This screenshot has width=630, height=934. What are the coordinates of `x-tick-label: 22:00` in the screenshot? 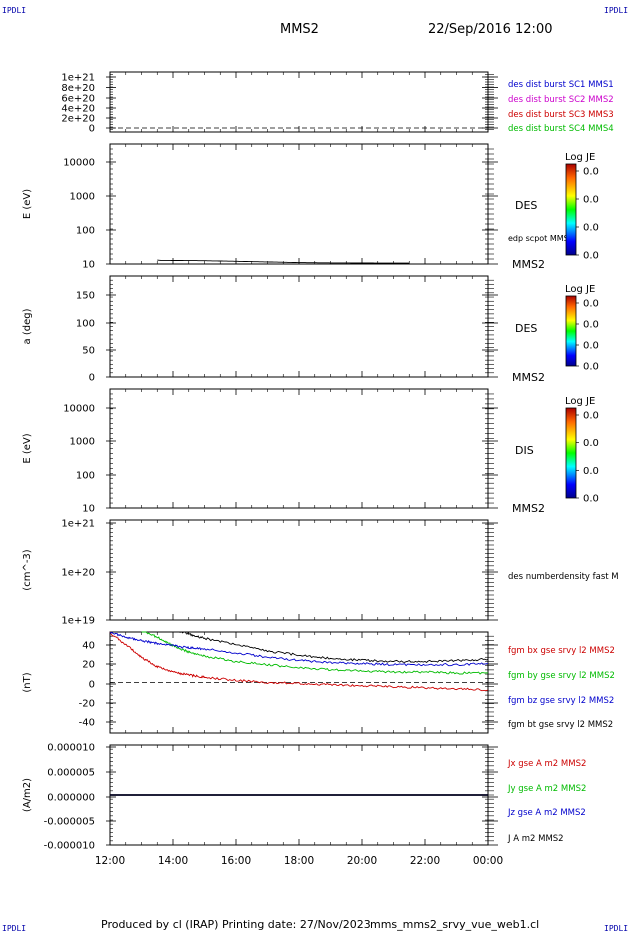 It's located at (425, 861).